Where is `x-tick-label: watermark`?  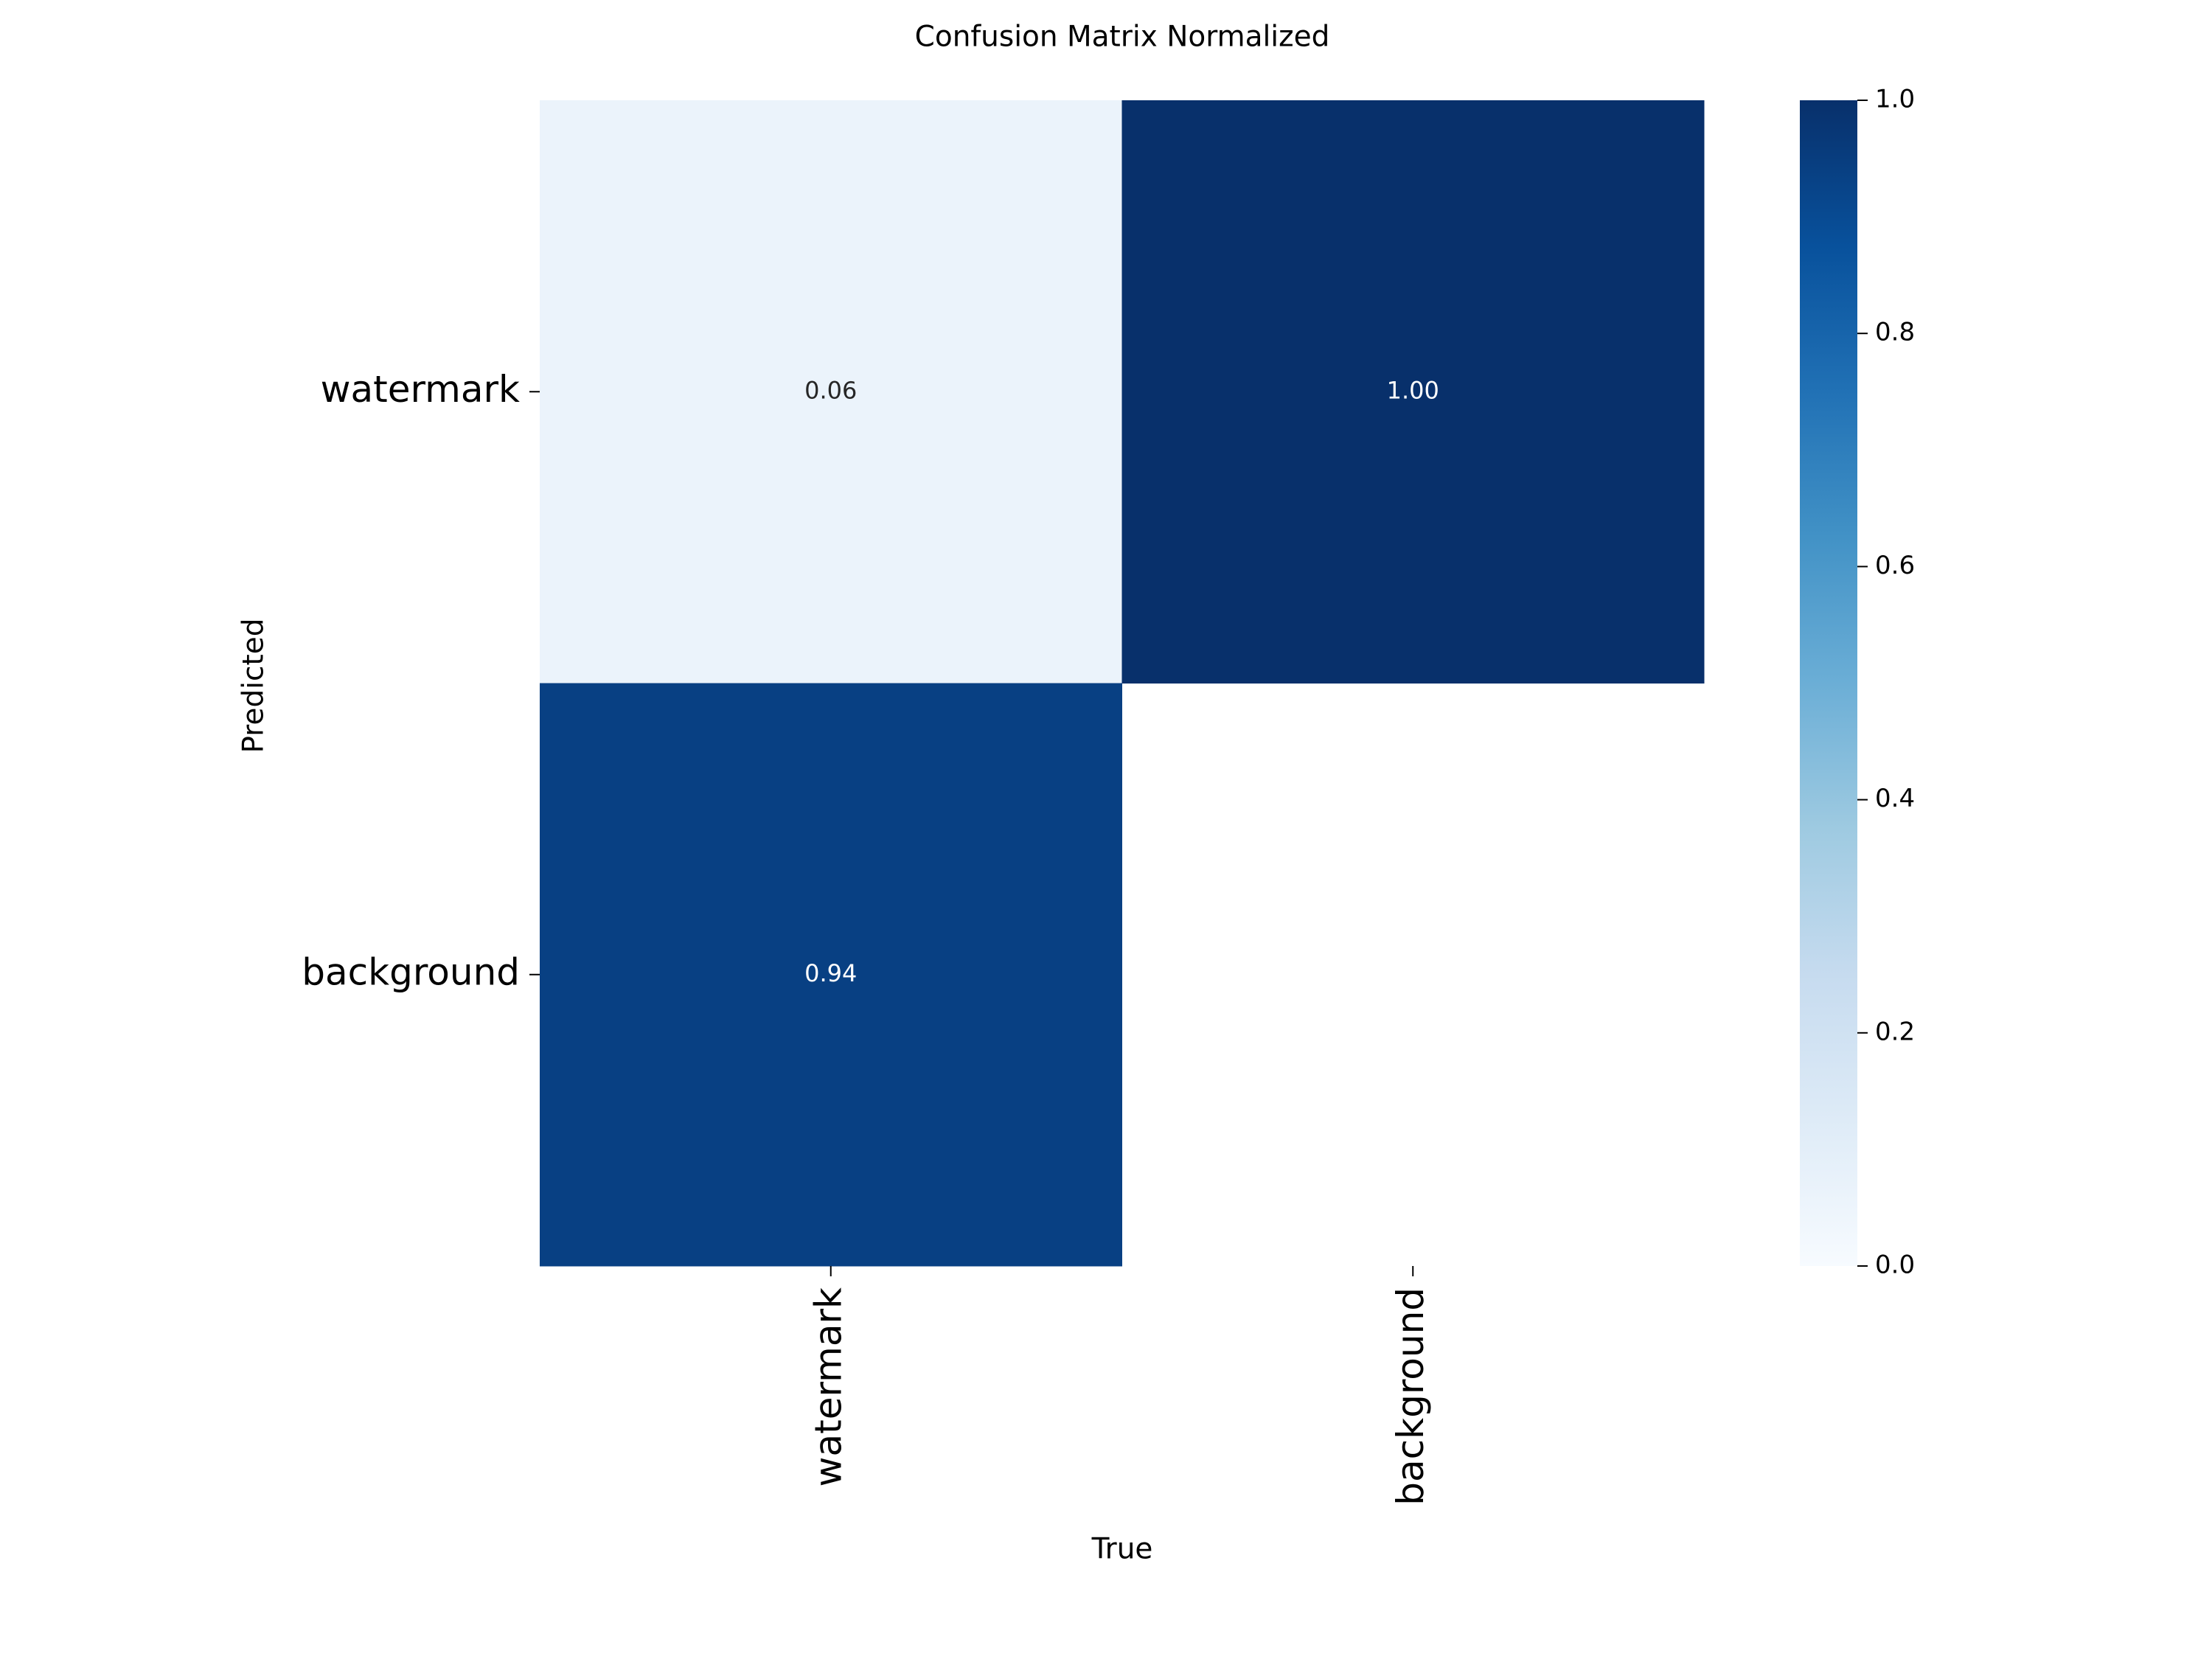
x-tick-label: watermark is located at coordinates (828, 1386).